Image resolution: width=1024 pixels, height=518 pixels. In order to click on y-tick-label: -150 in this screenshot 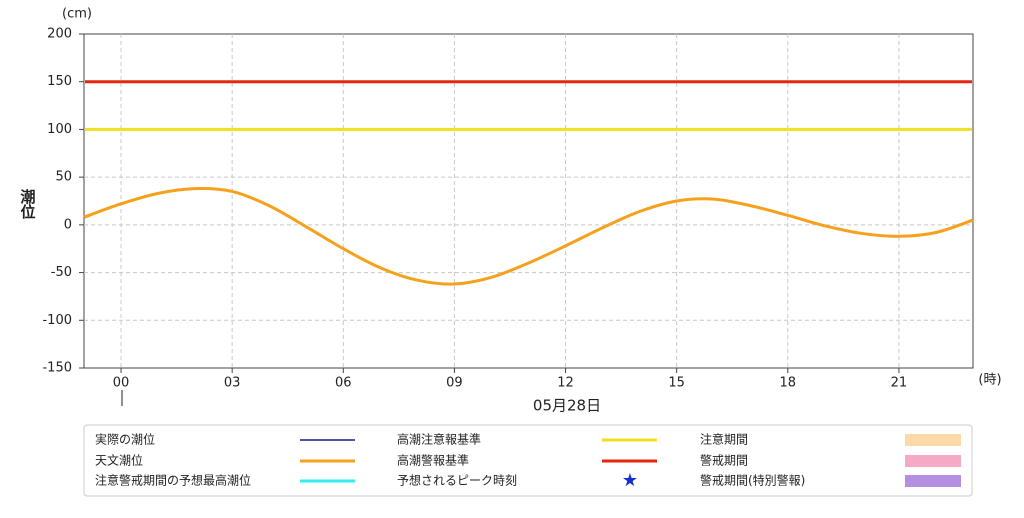, I will do `click(57, 368)`.